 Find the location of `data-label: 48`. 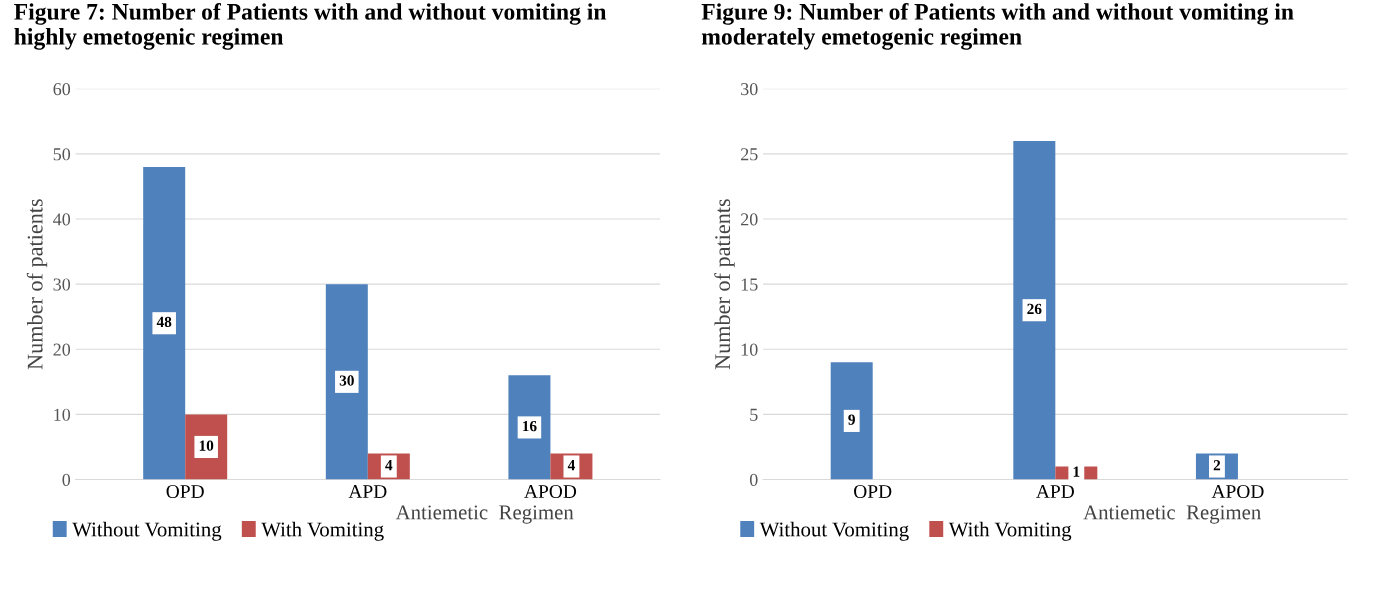

data-label: 48 is located at coordinates (164, 322).